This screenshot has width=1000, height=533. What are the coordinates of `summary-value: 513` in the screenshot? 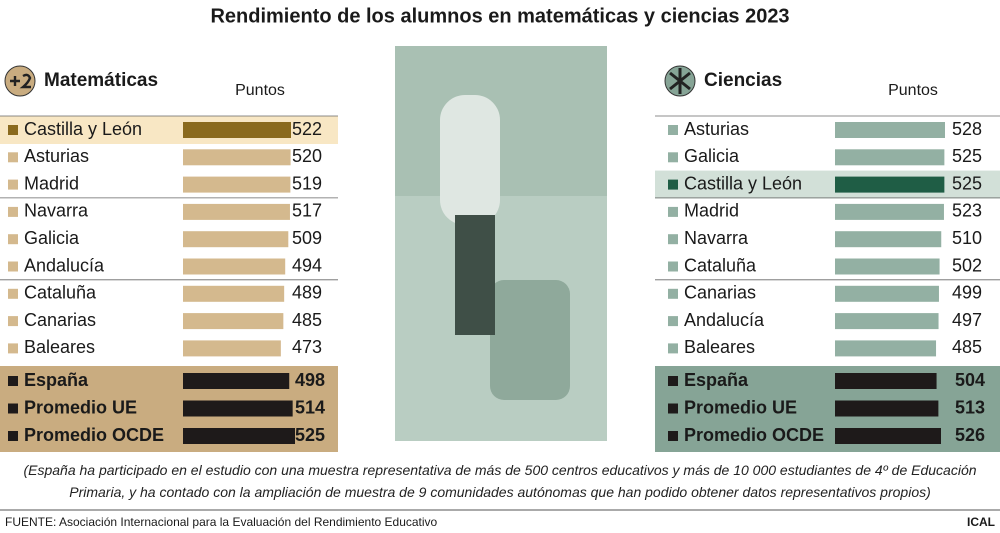 It's located at (970, 407).